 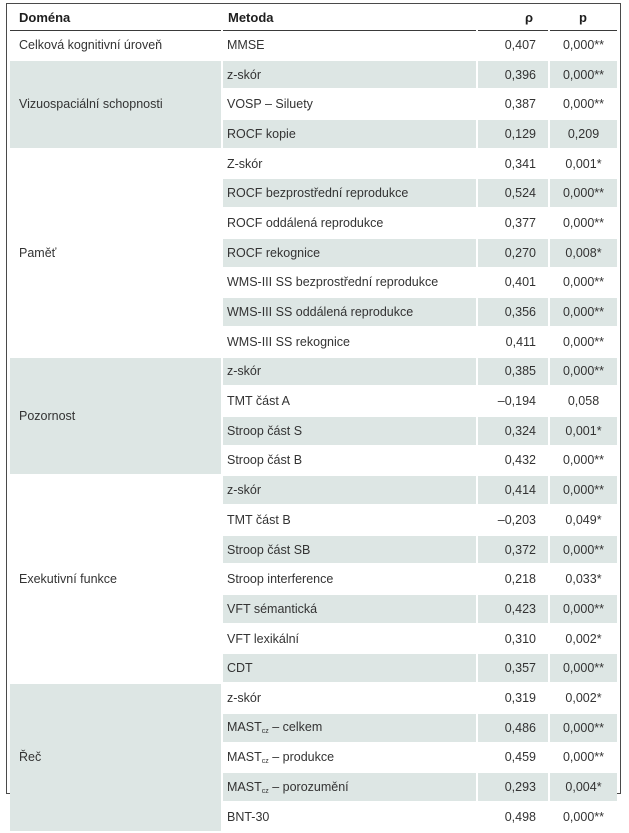 I want to click on rho-cell: 0,293, so click(x=512, y=787).